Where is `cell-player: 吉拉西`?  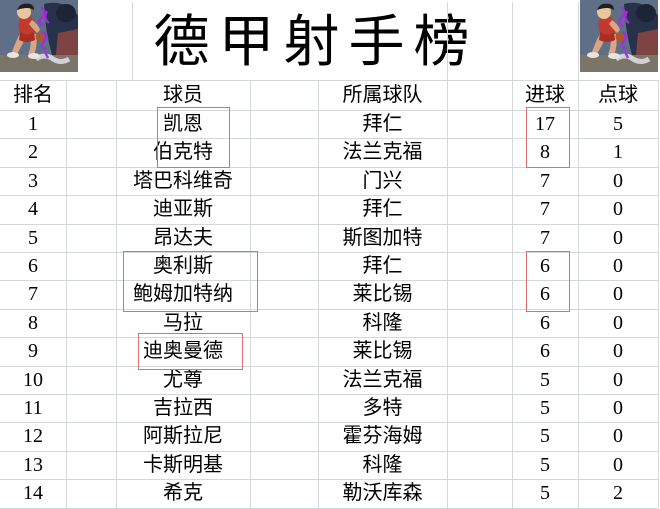
cell-player: 吉拉西 is located at coordinates (183, 408).